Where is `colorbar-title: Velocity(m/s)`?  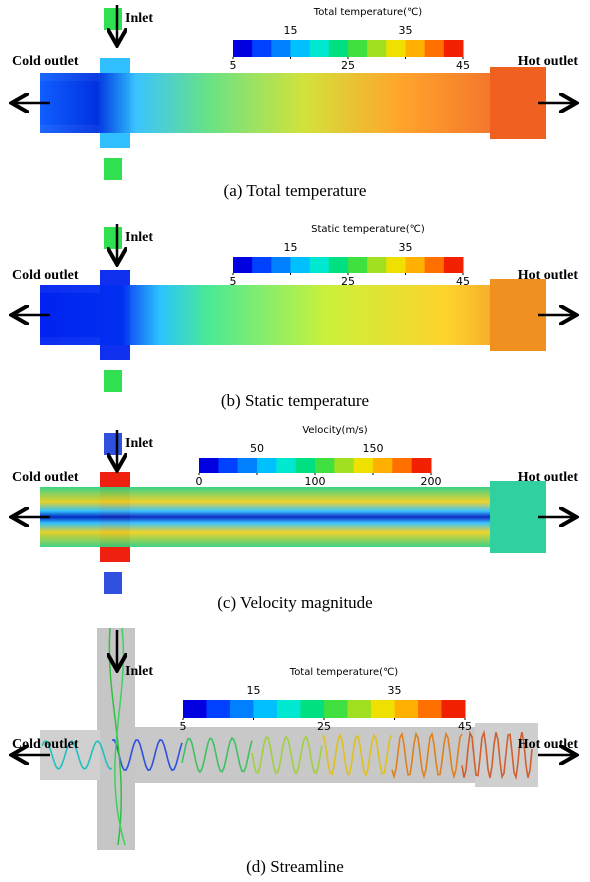 colorbar-title: Velocity(m/s) is located at coordinates (334, 430).